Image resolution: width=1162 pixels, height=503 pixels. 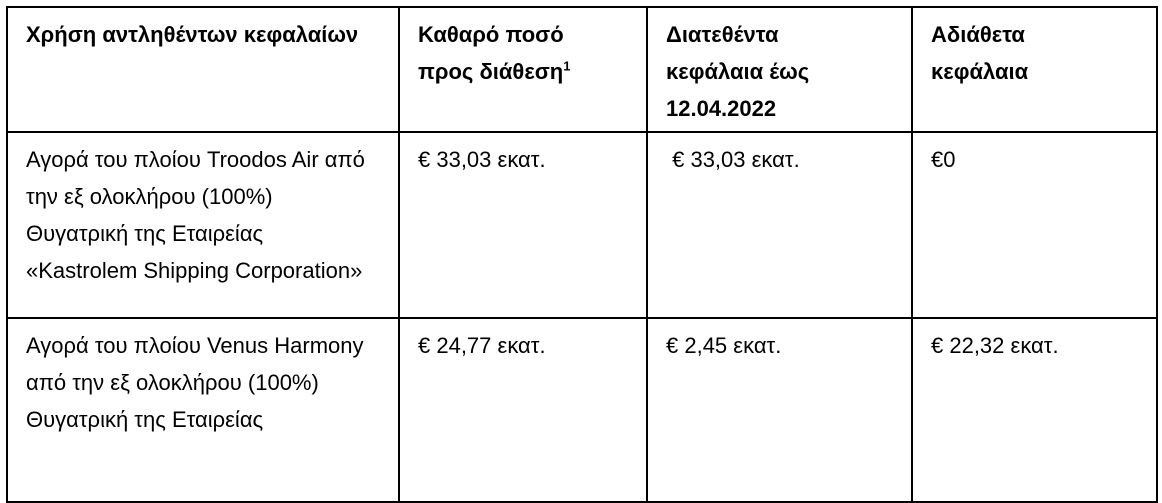 I want to click on header-text: Χρήση αντληθέντων κεφαλαίων, so click(x=192, y=34).